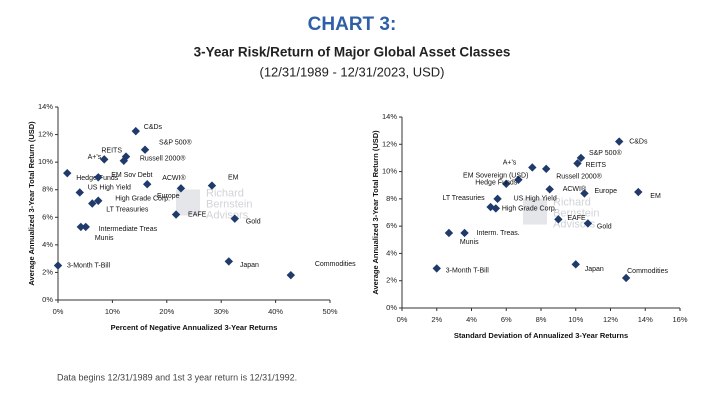 This screenshot has height=406, width=703. What do you see at coordinates (679, 319) in the screenshot?
I see `x-tick-label: 16%` at bounding box center [679, 319].